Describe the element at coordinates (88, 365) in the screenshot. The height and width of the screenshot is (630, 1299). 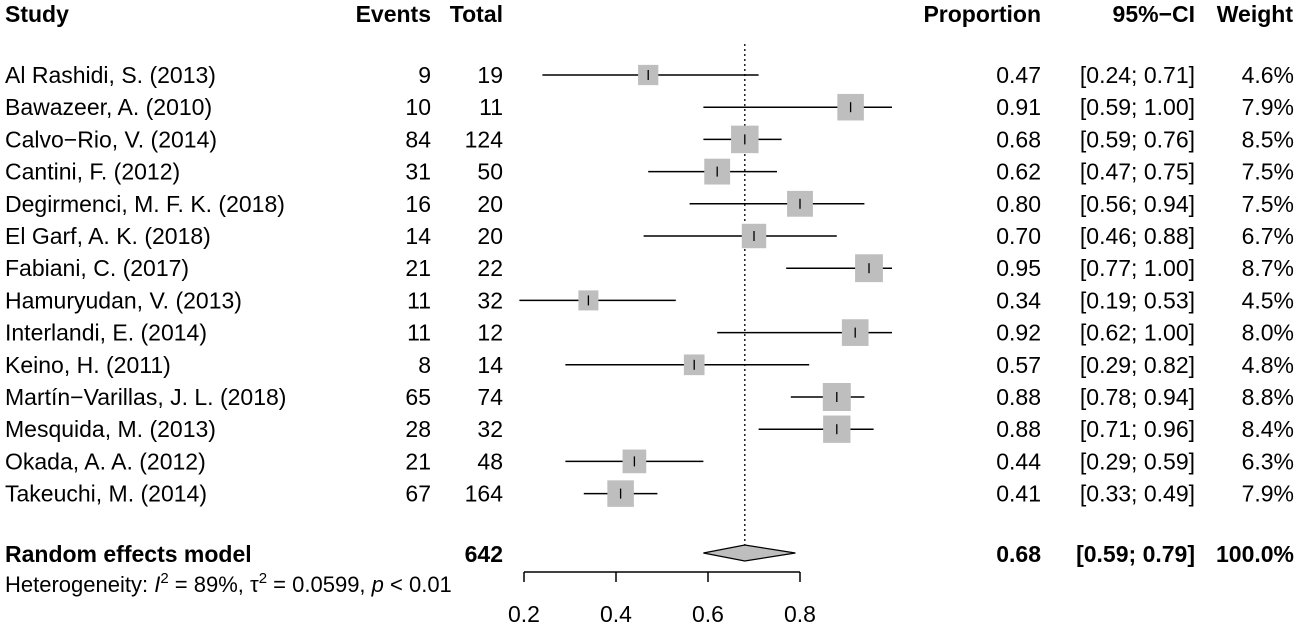
I see `study-name: Keino, H. (2011)` at that location.